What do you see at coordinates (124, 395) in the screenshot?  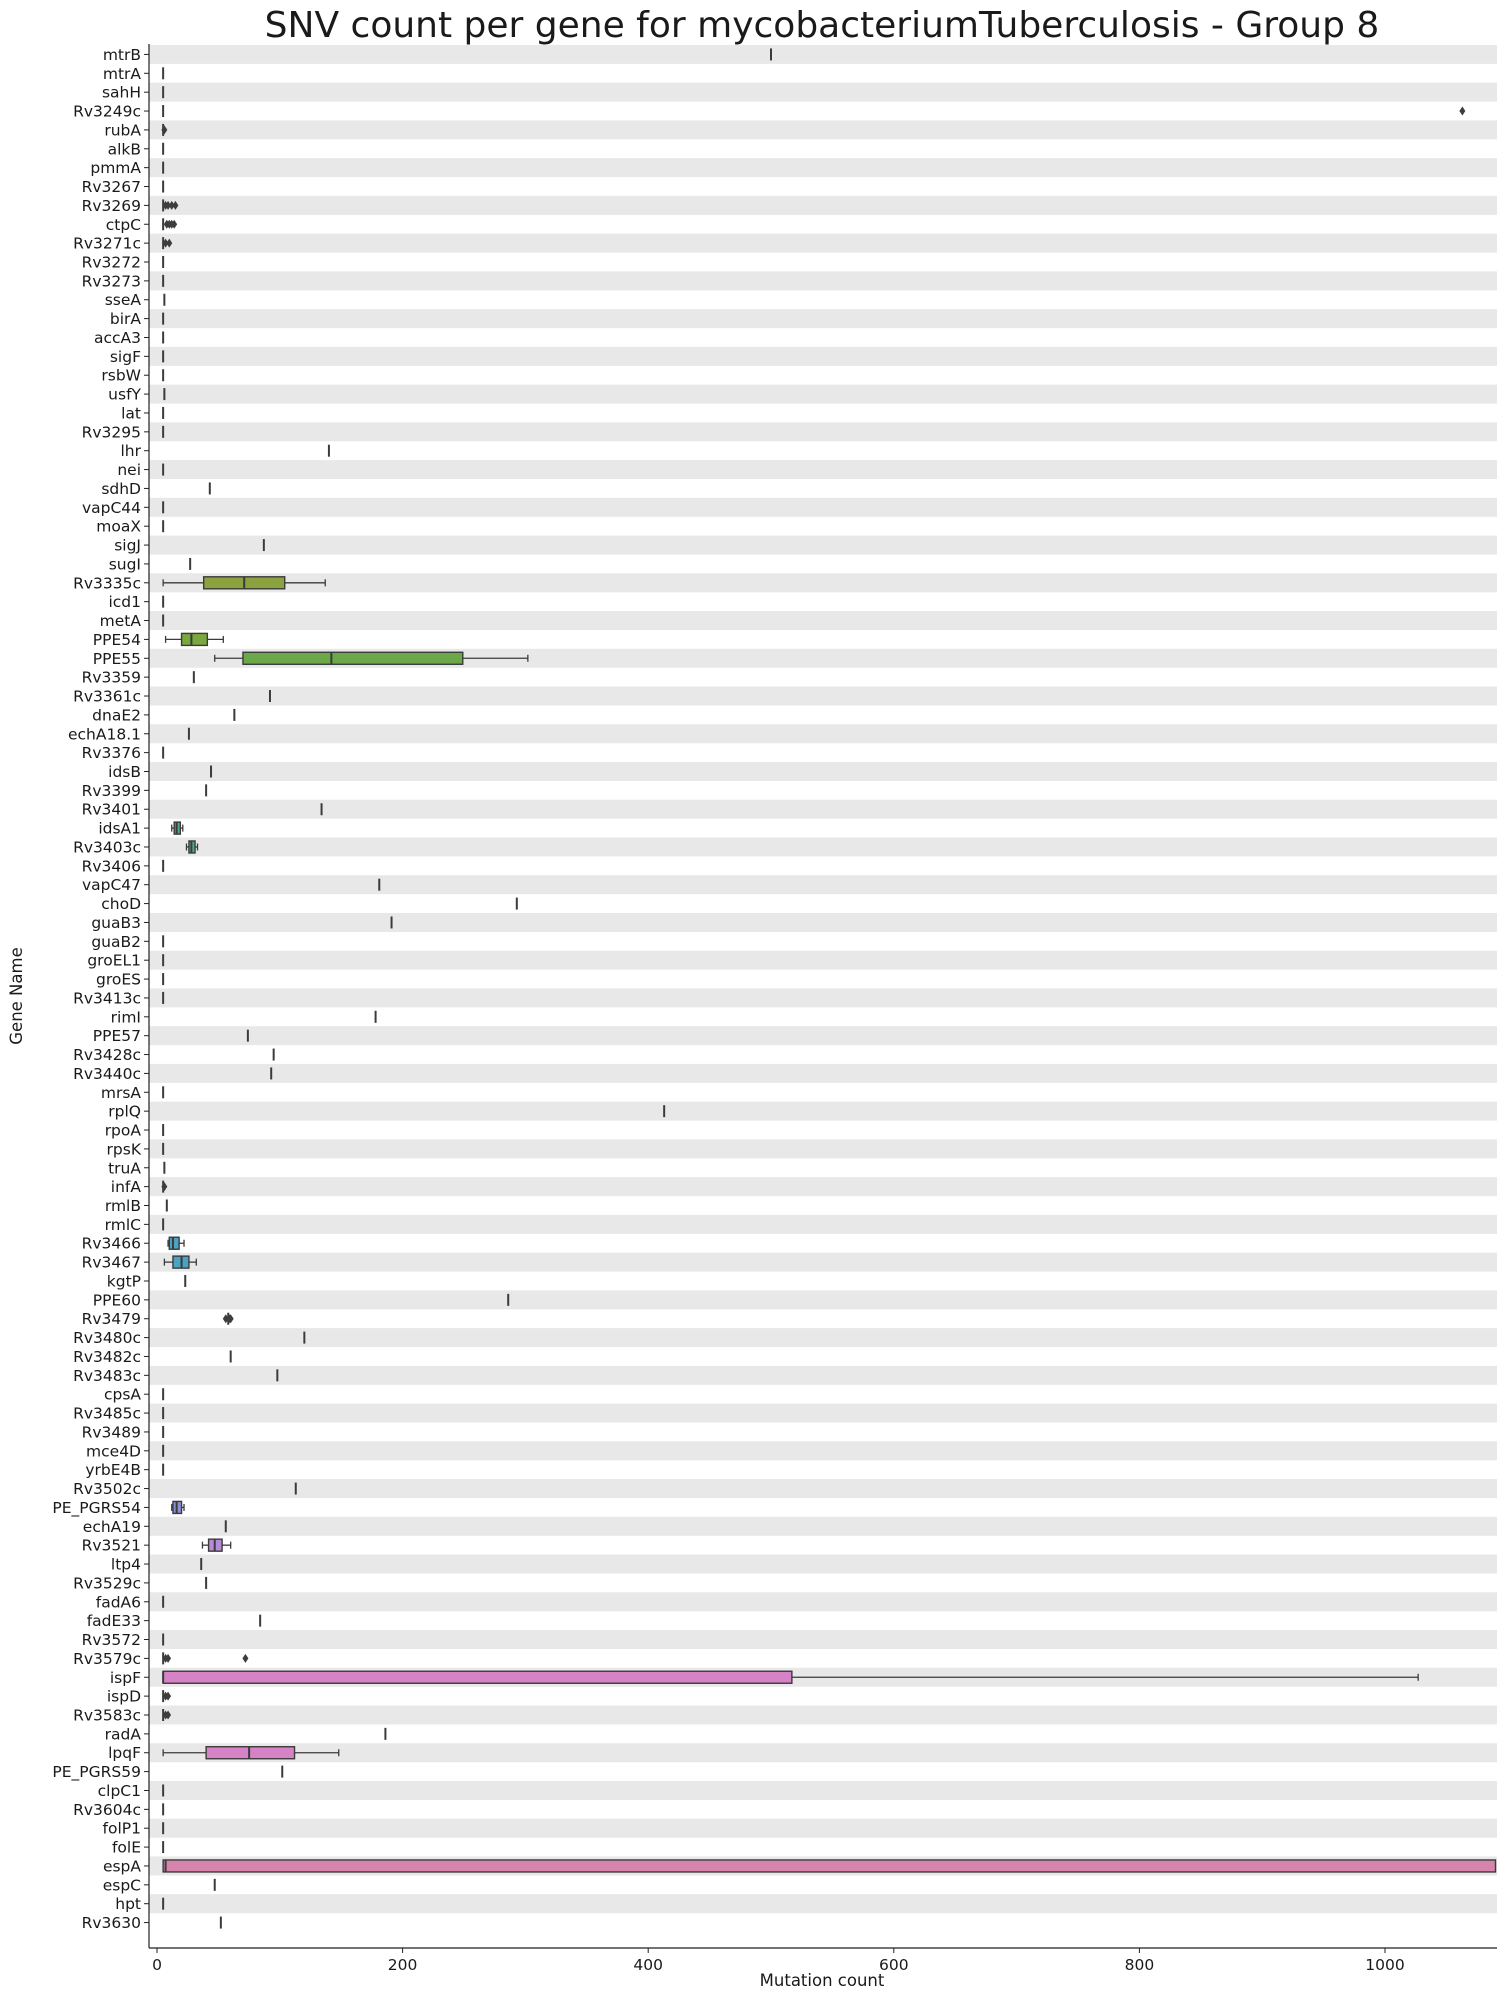 I see `y-tick-label-usfy: usfY` at bounding box center [124, 395].